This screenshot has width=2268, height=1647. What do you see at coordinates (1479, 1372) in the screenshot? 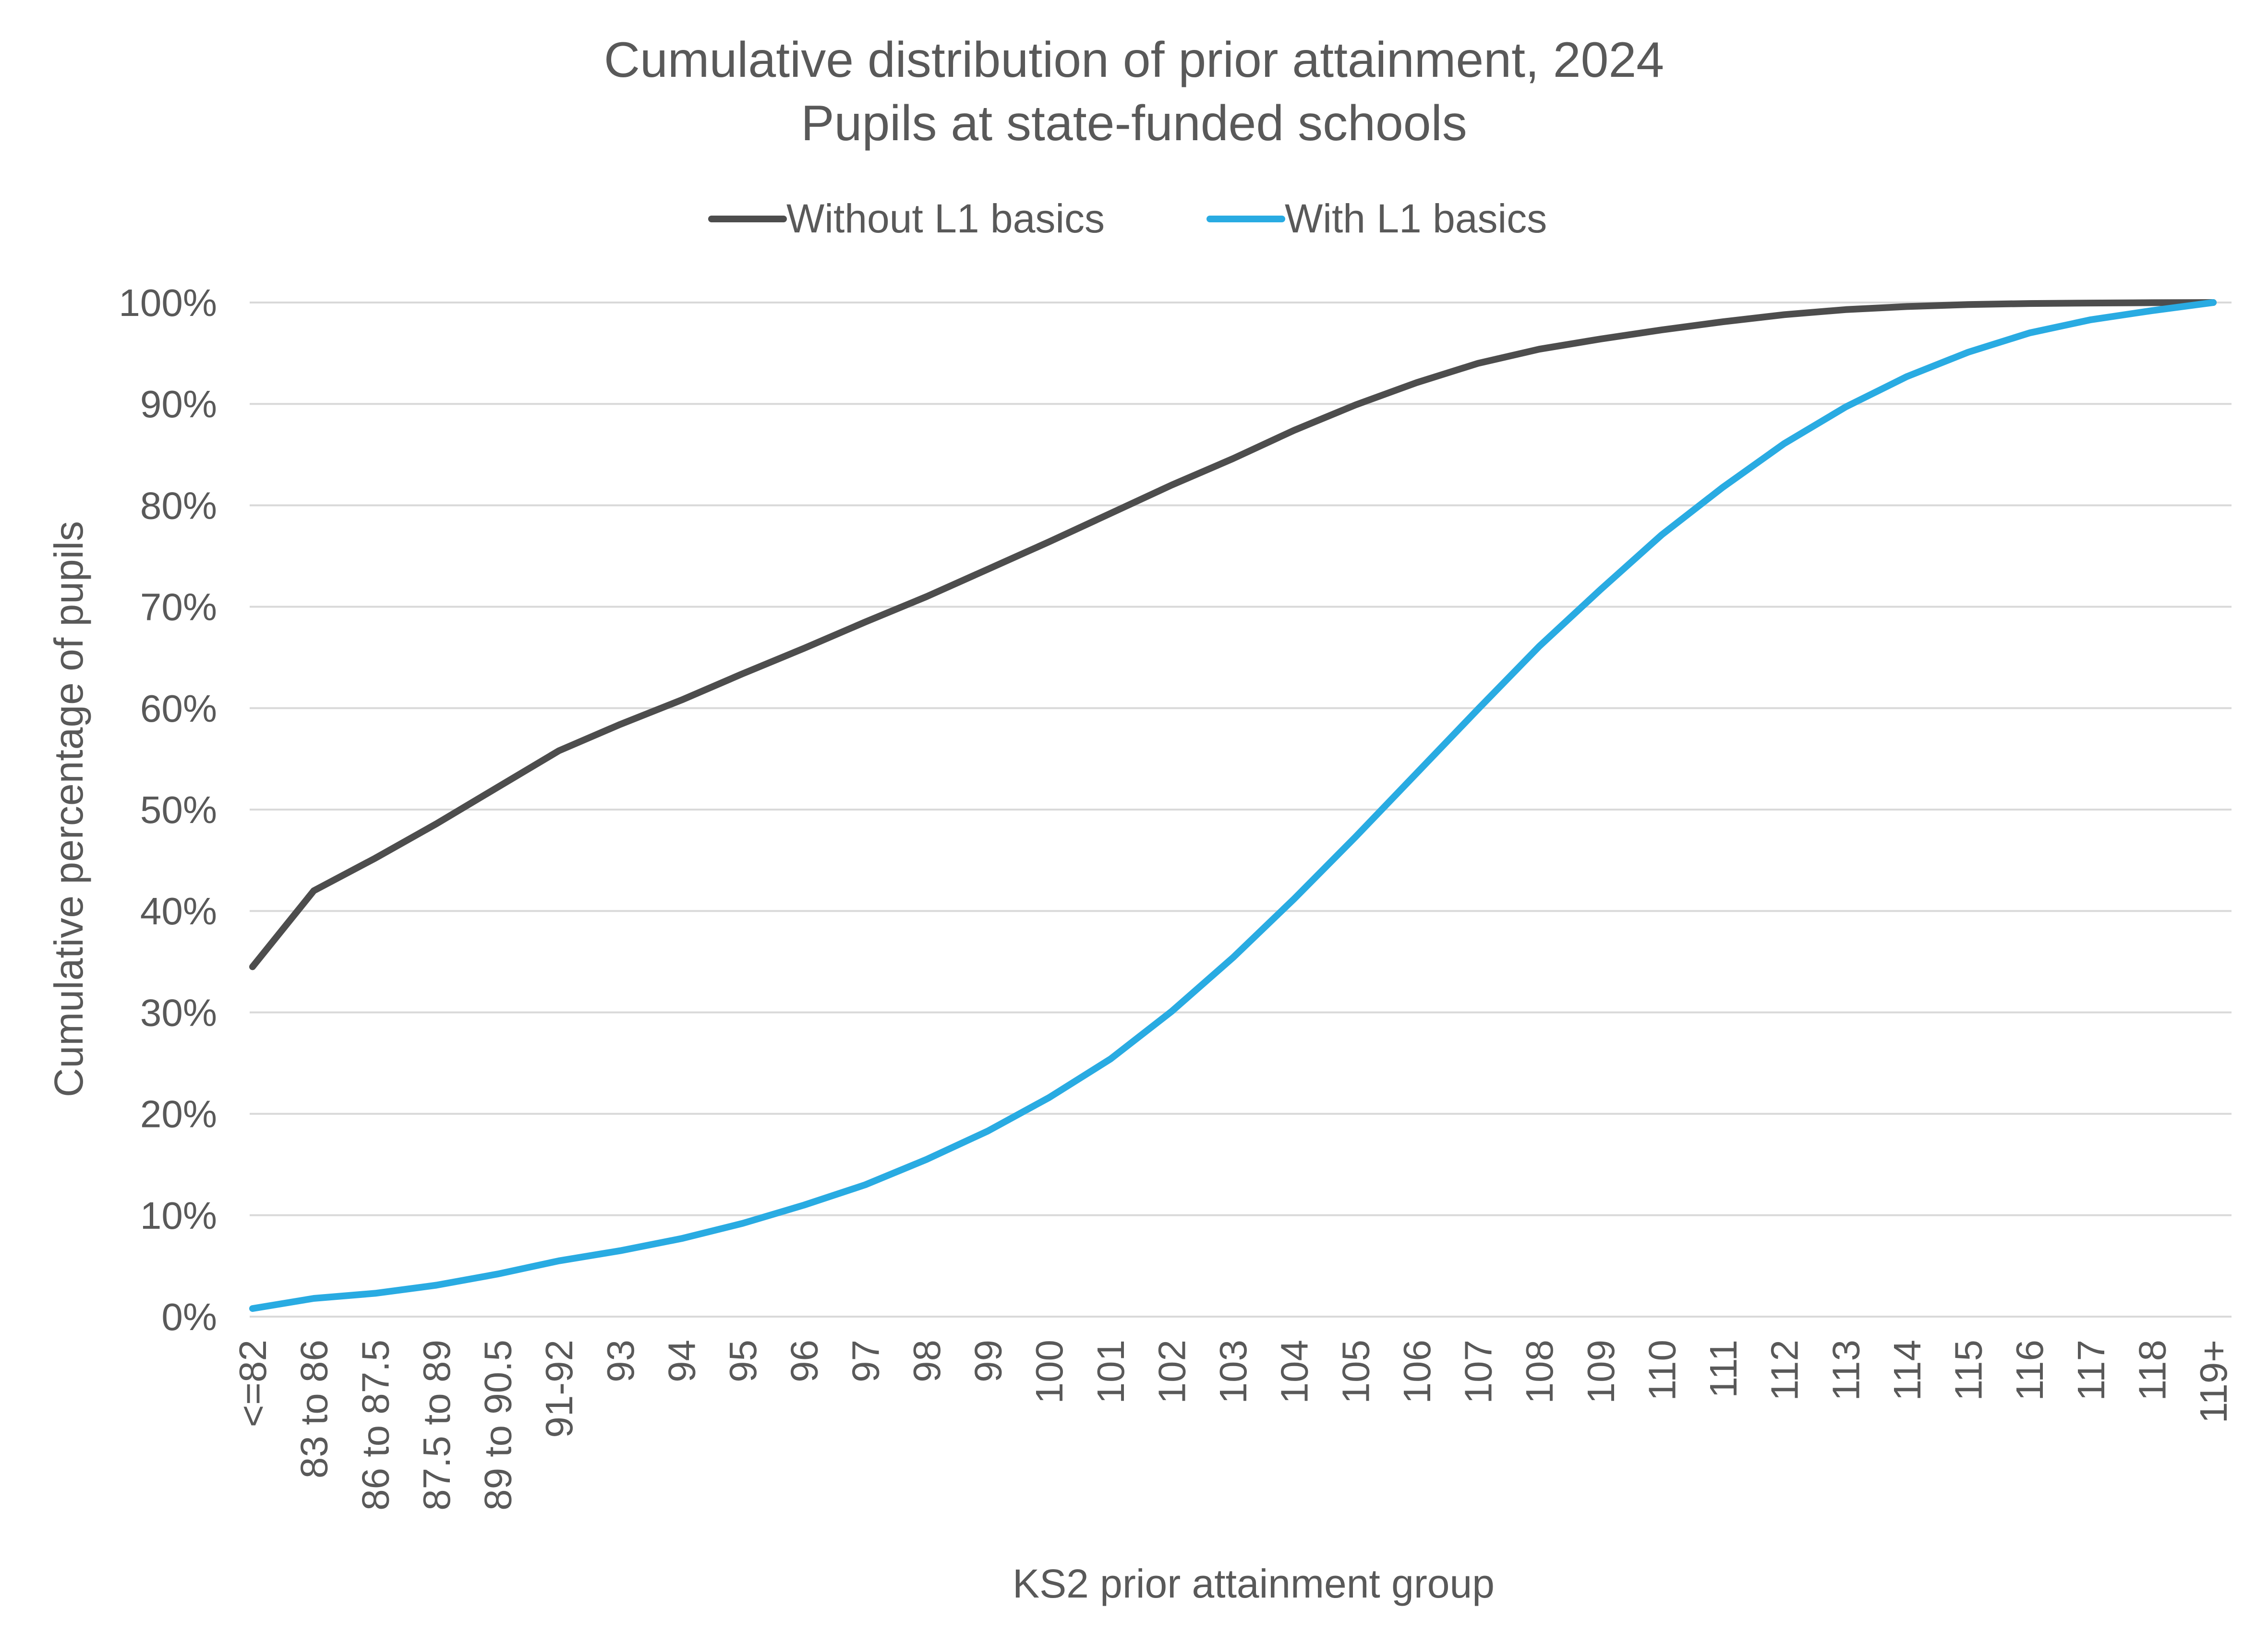
I see `x-tick-label: 107` at bounding box center [1479, 1372].